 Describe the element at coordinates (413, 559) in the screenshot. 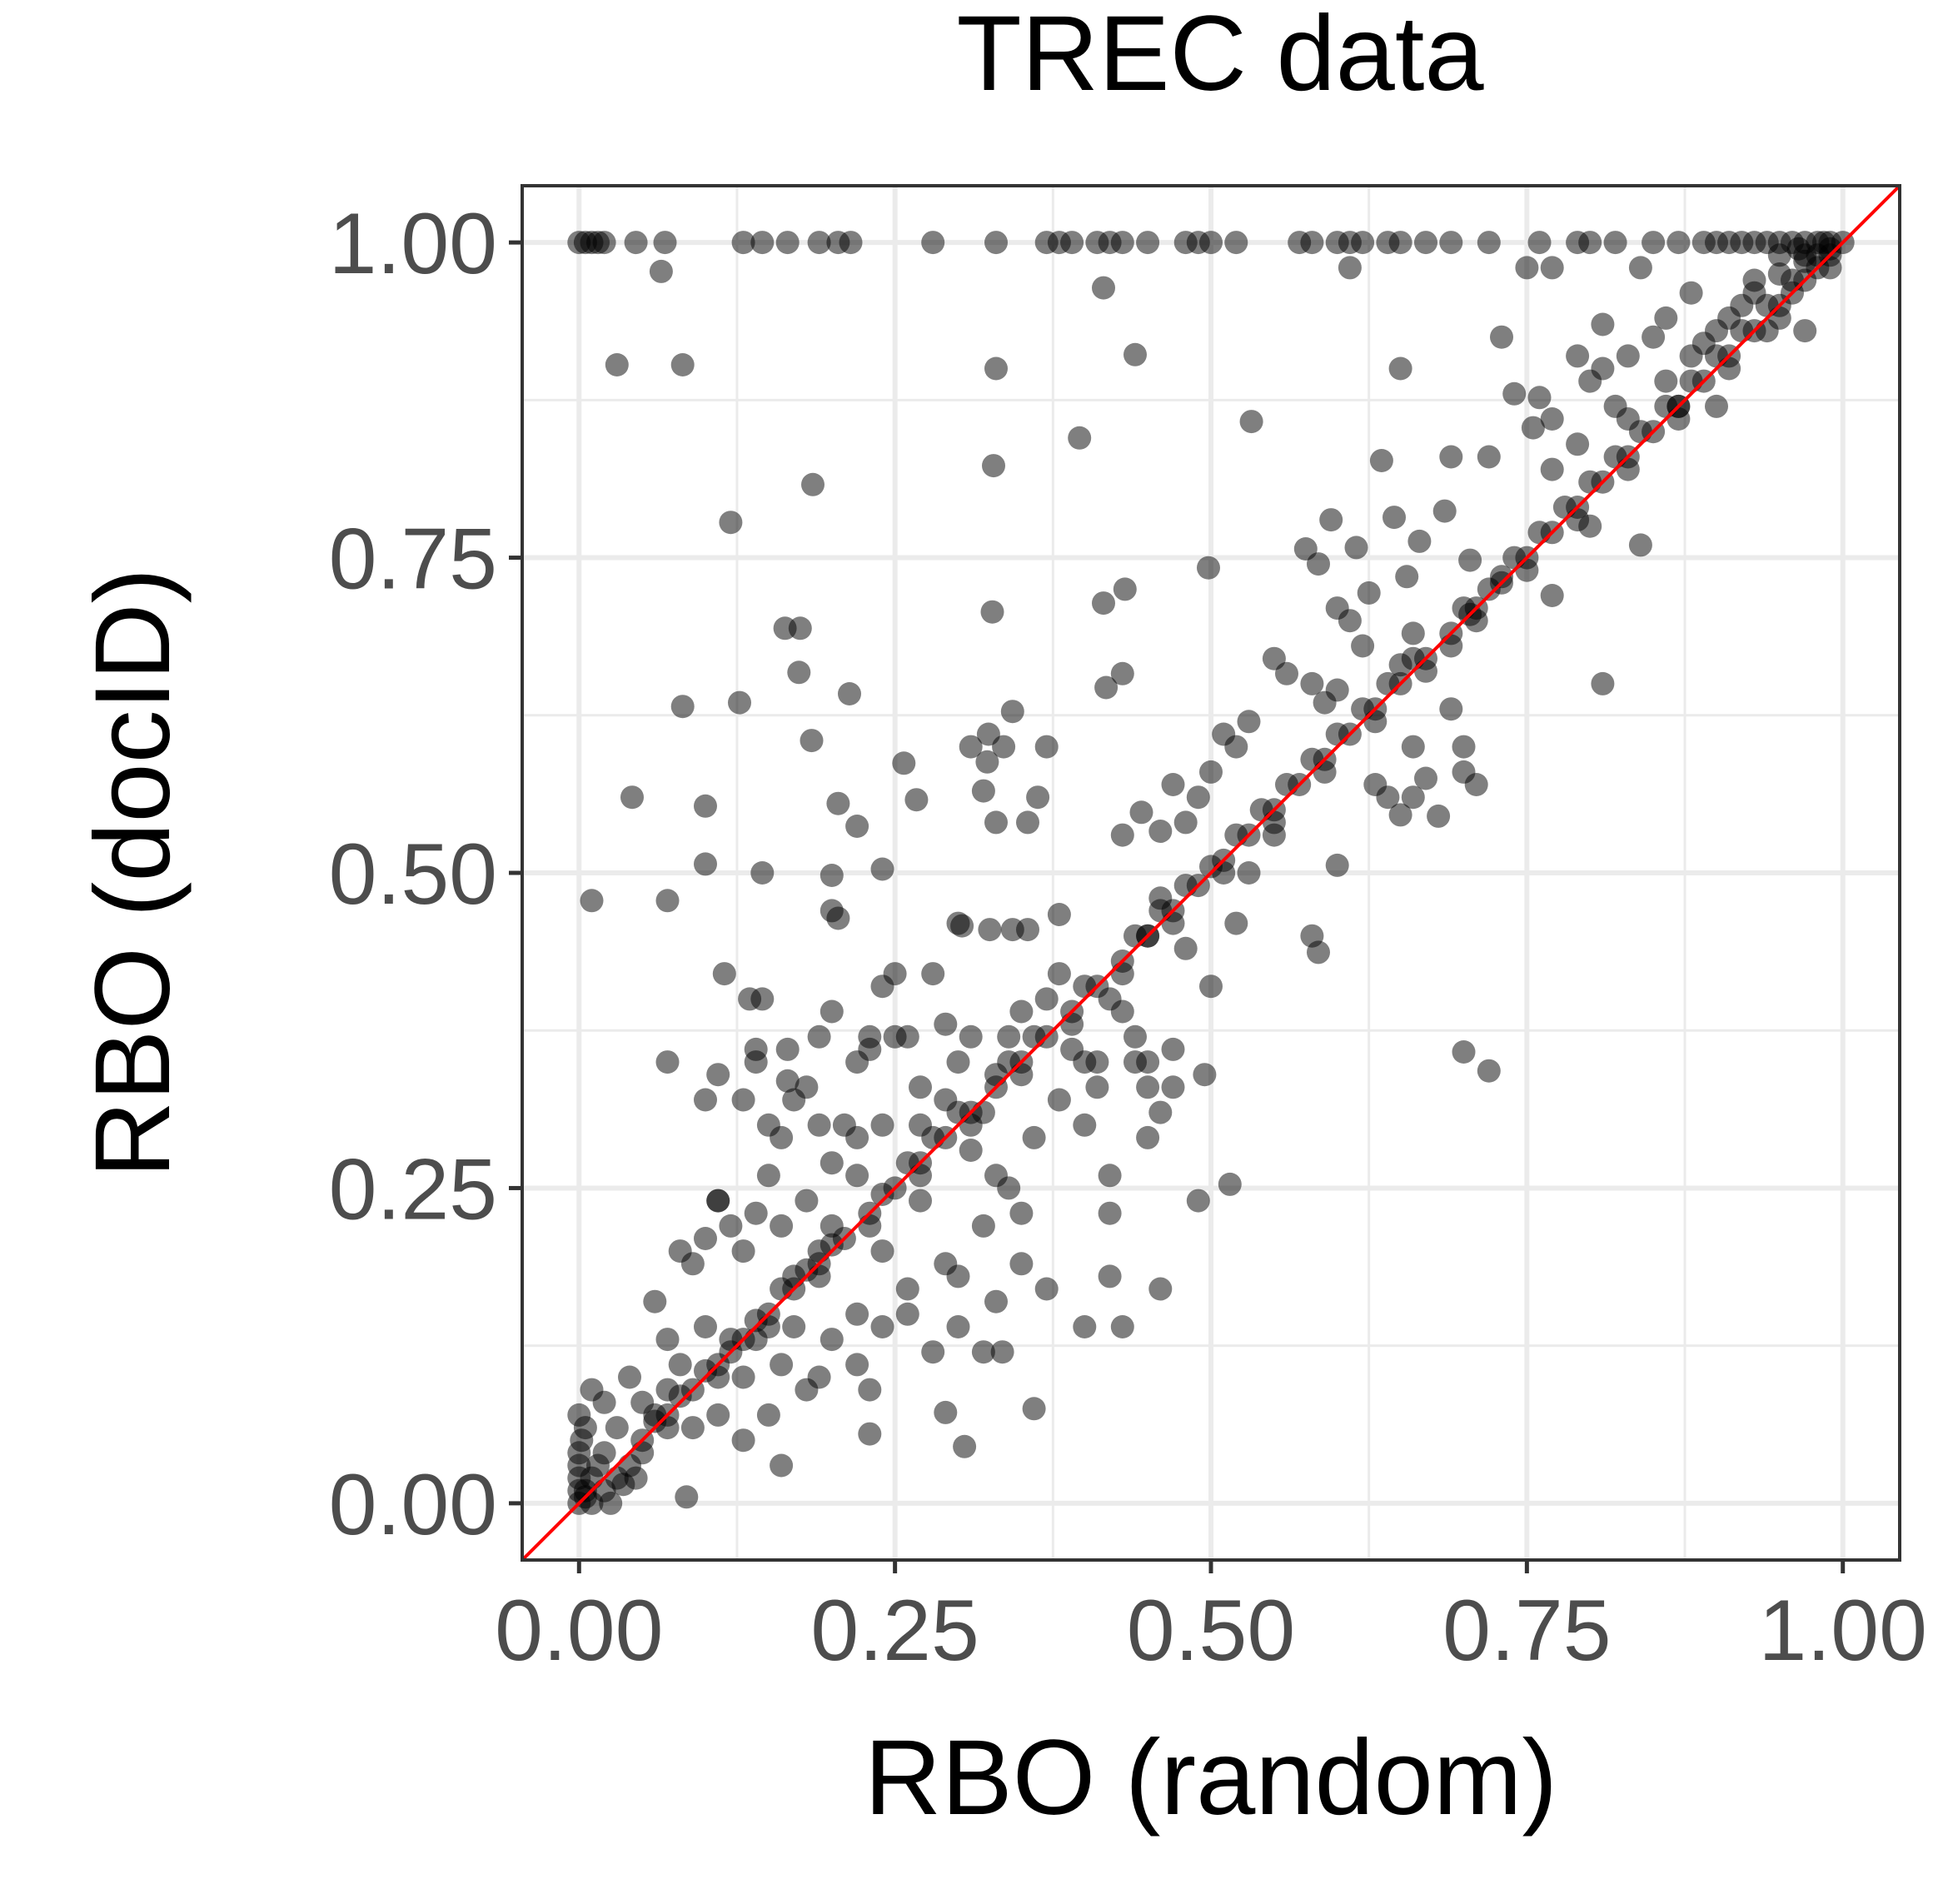

I see `y-tick-label: 0.75` at that location.